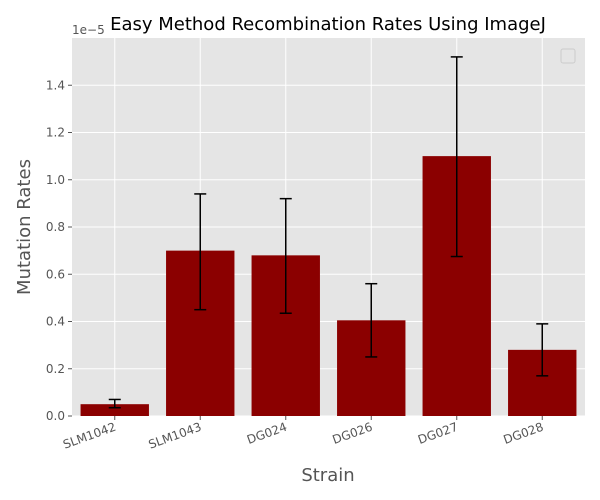 The height and width of the screenshot is (500, 600). I want to click on legend-box, so click(568, 56).